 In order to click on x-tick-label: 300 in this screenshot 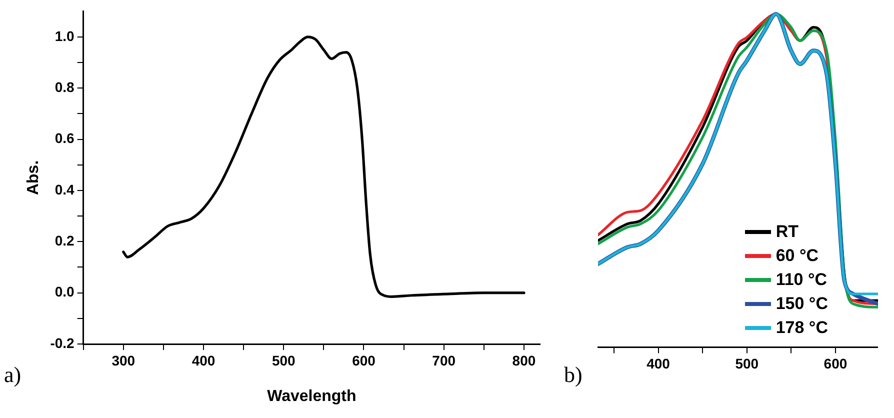, I will do `click(124, 360)`.